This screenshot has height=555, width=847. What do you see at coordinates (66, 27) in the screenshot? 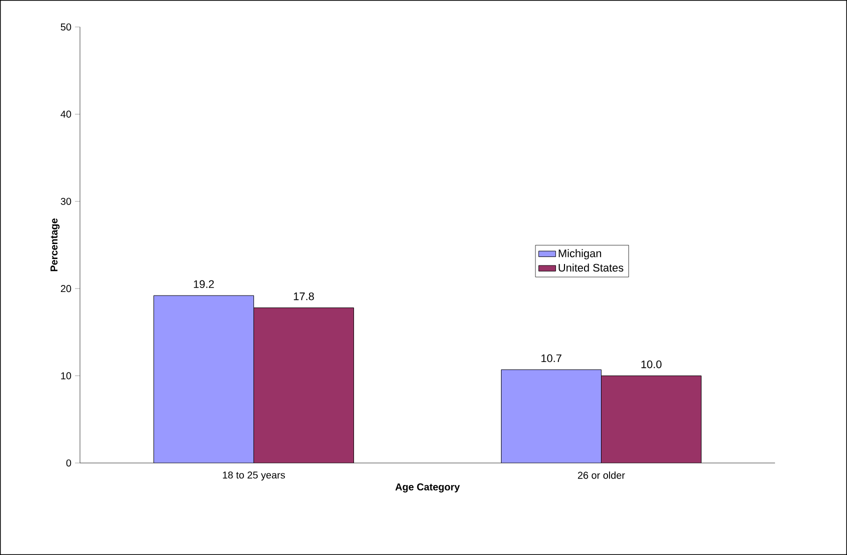
I see `y-tick-label: 50` at bounding box center [66, 27].